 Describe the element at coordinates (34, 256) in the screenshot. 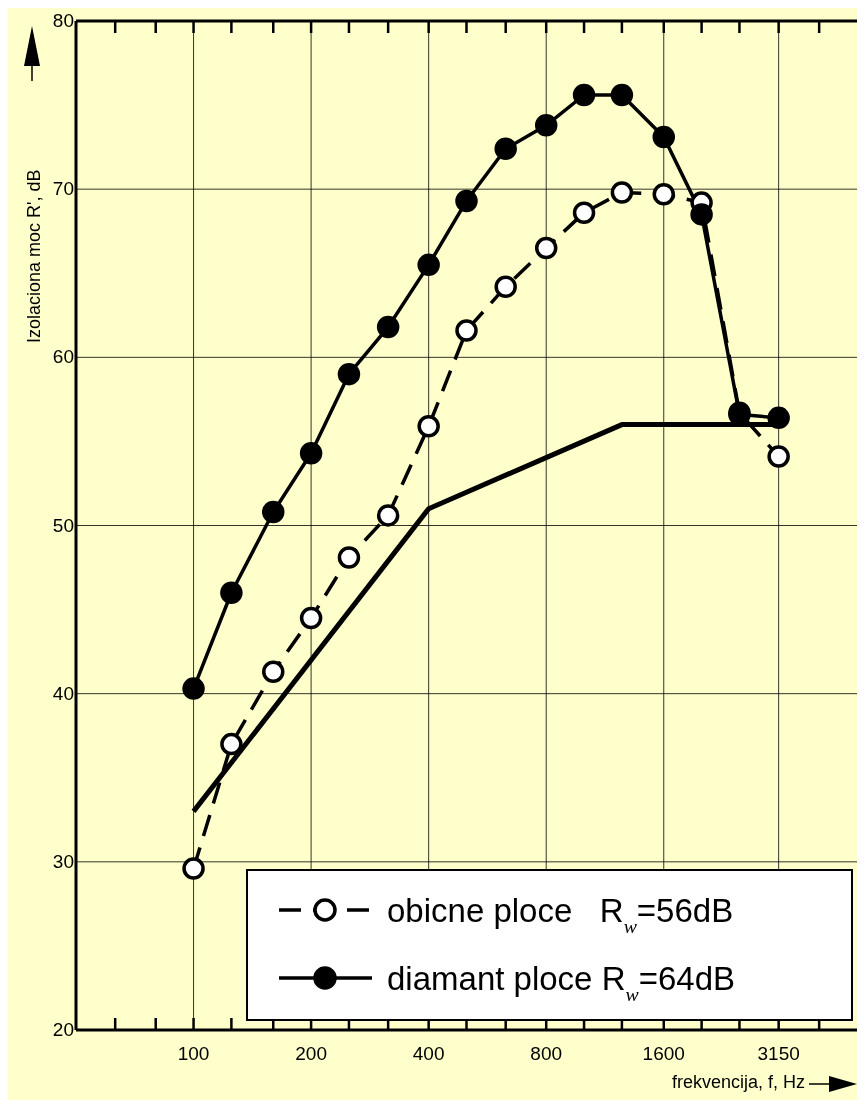

I see `y-axis-title: Izolaciona moc R', dB` at that location.